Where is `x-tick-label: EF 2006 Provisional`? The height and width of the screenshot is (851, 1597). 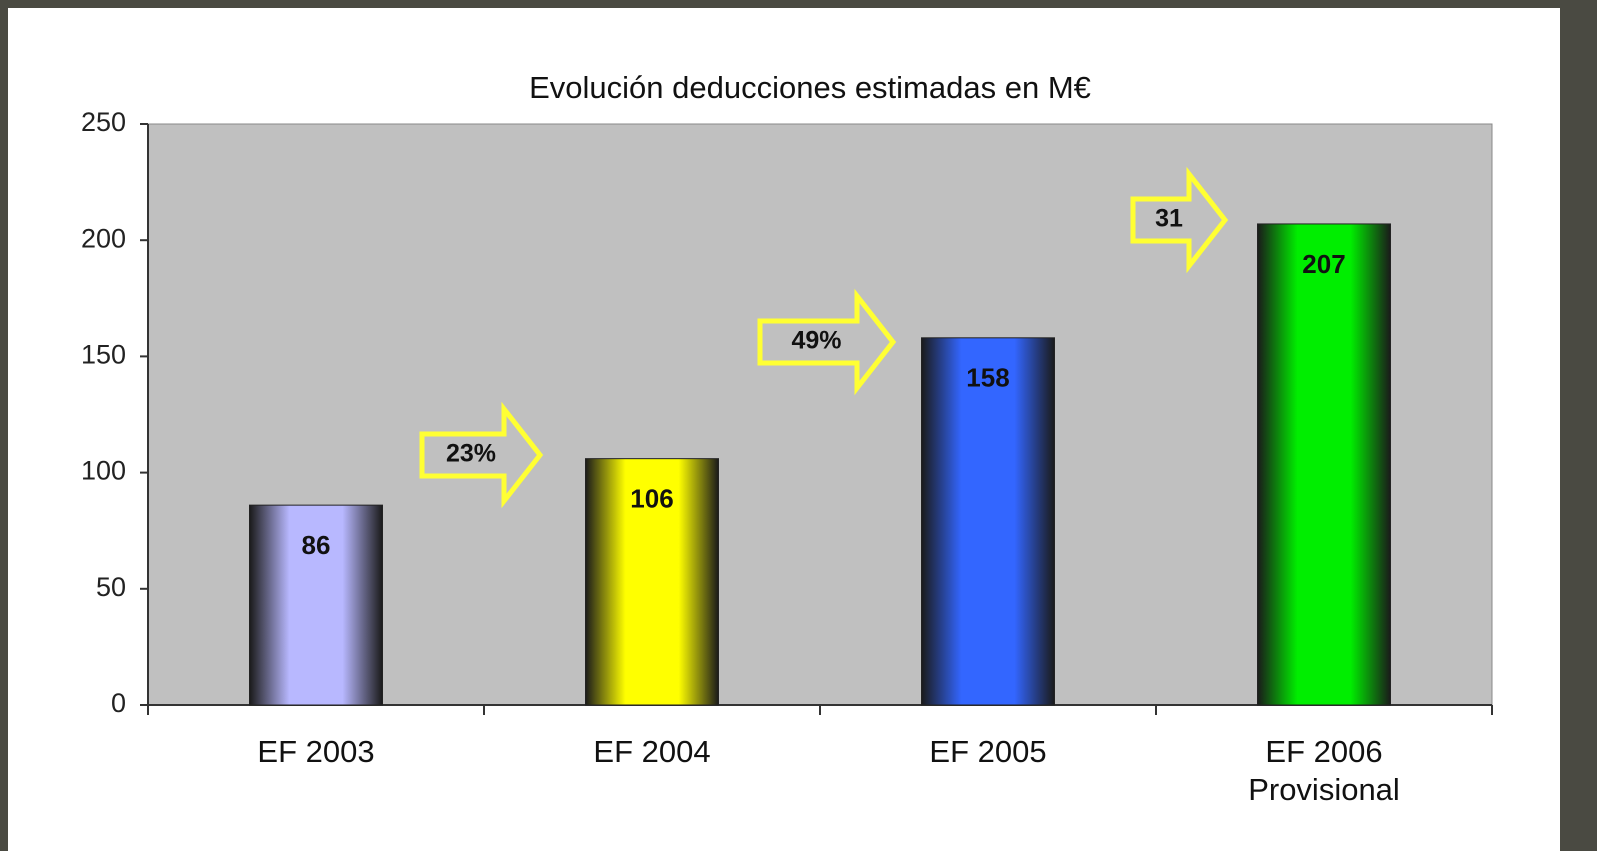
x-tick-label: EF 2006 Provisional is located at coordinates (1324, 770).